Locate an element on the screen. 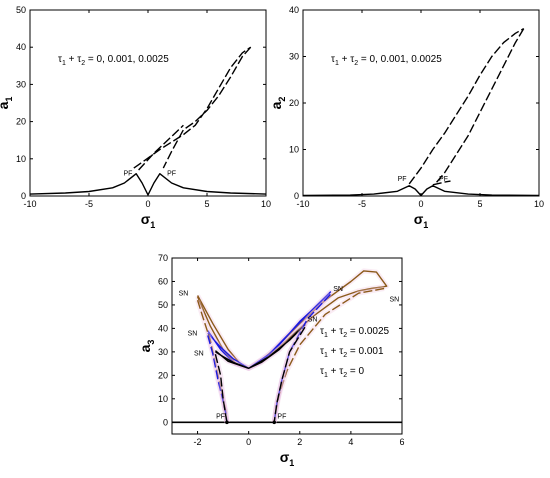 This screenshot has width=550, height=478. legend-entry: τ1​ + τ2​ = 0.001 is located at coordinates (352, 352).